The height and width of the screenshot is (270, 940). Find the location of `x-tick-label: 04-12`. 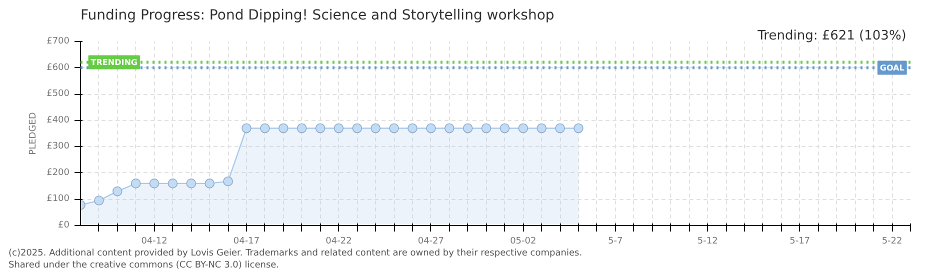

x-tick-label: 04-12 is located at coordinates (154, 241).